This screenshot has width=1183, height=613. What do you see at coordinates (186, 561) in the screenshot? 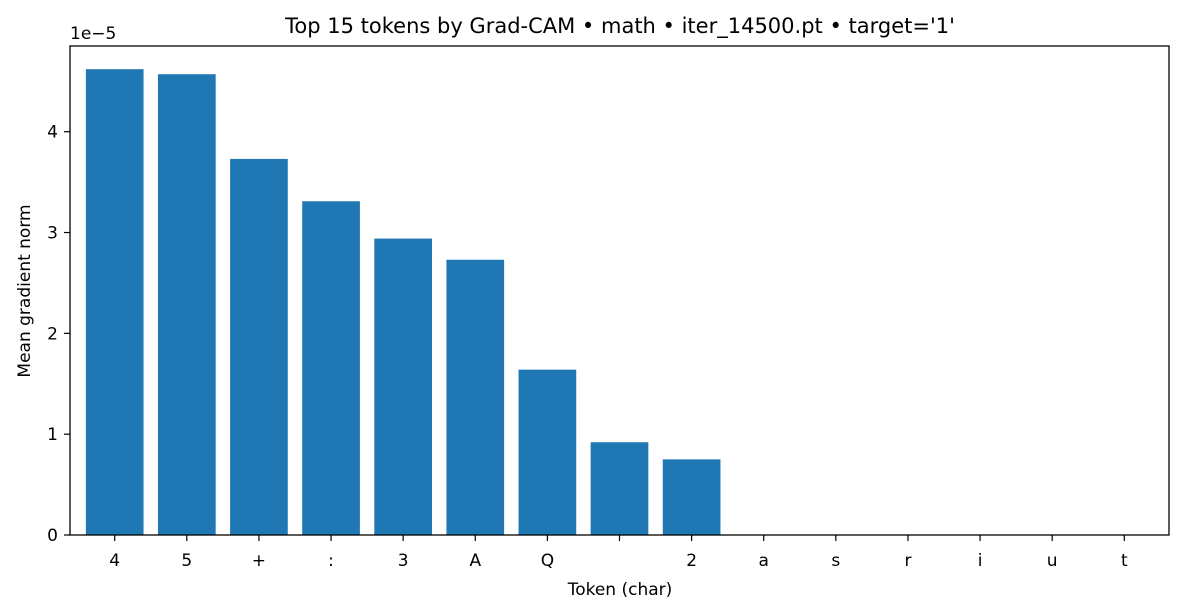
I see `x-tick-label: 5` at bounding box center [186, 561].